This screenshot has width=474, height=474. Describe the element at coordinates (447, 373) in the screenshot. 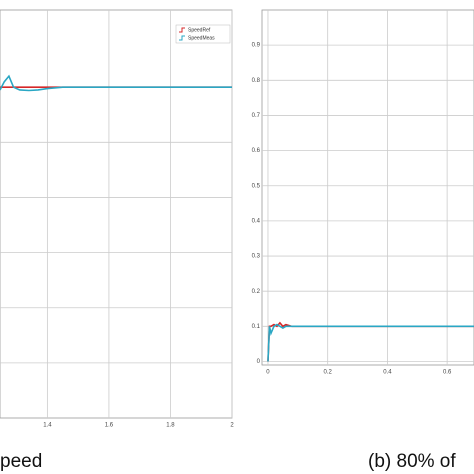

I see `x-tick-label: 0.6` at that location.